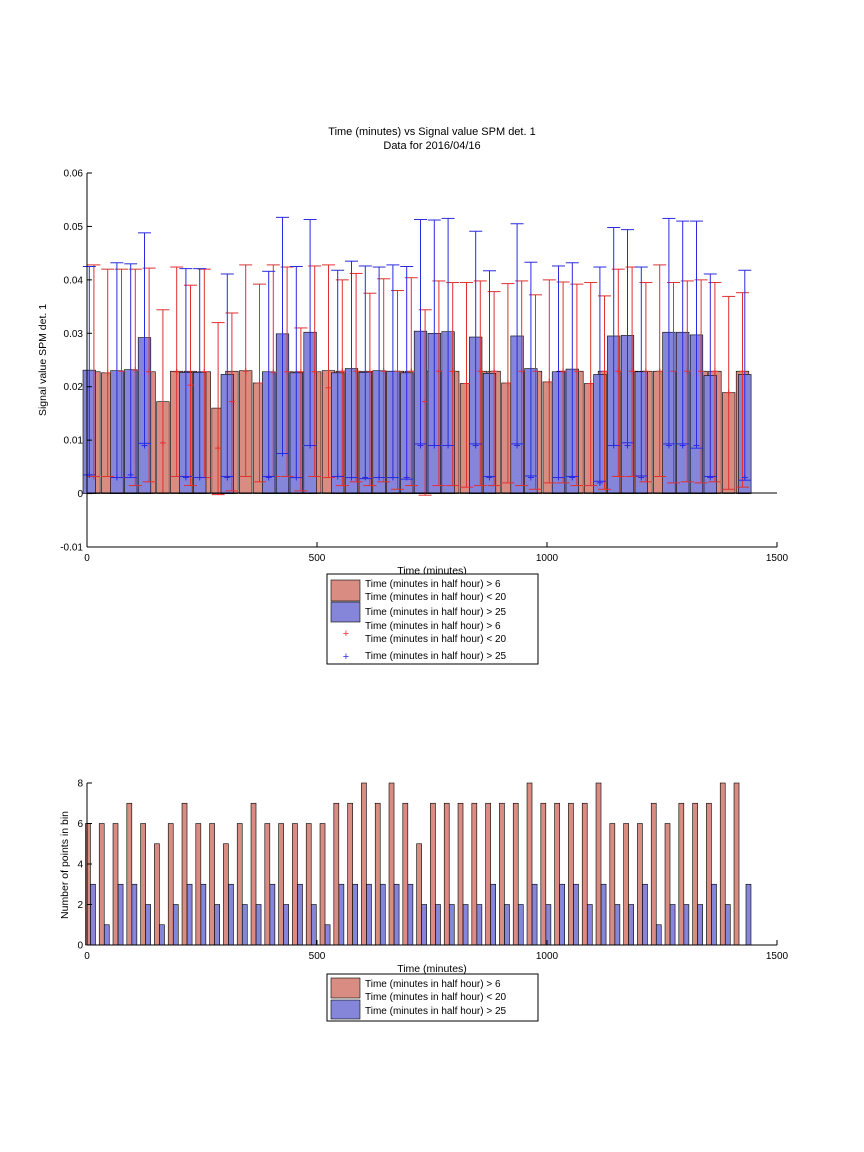 The image size is (864, 1152). What do you see at coordinates (547, 558) in the screenshot?
I see `chart-1-xtick-2: 1000` at bounding box center [547, 558].